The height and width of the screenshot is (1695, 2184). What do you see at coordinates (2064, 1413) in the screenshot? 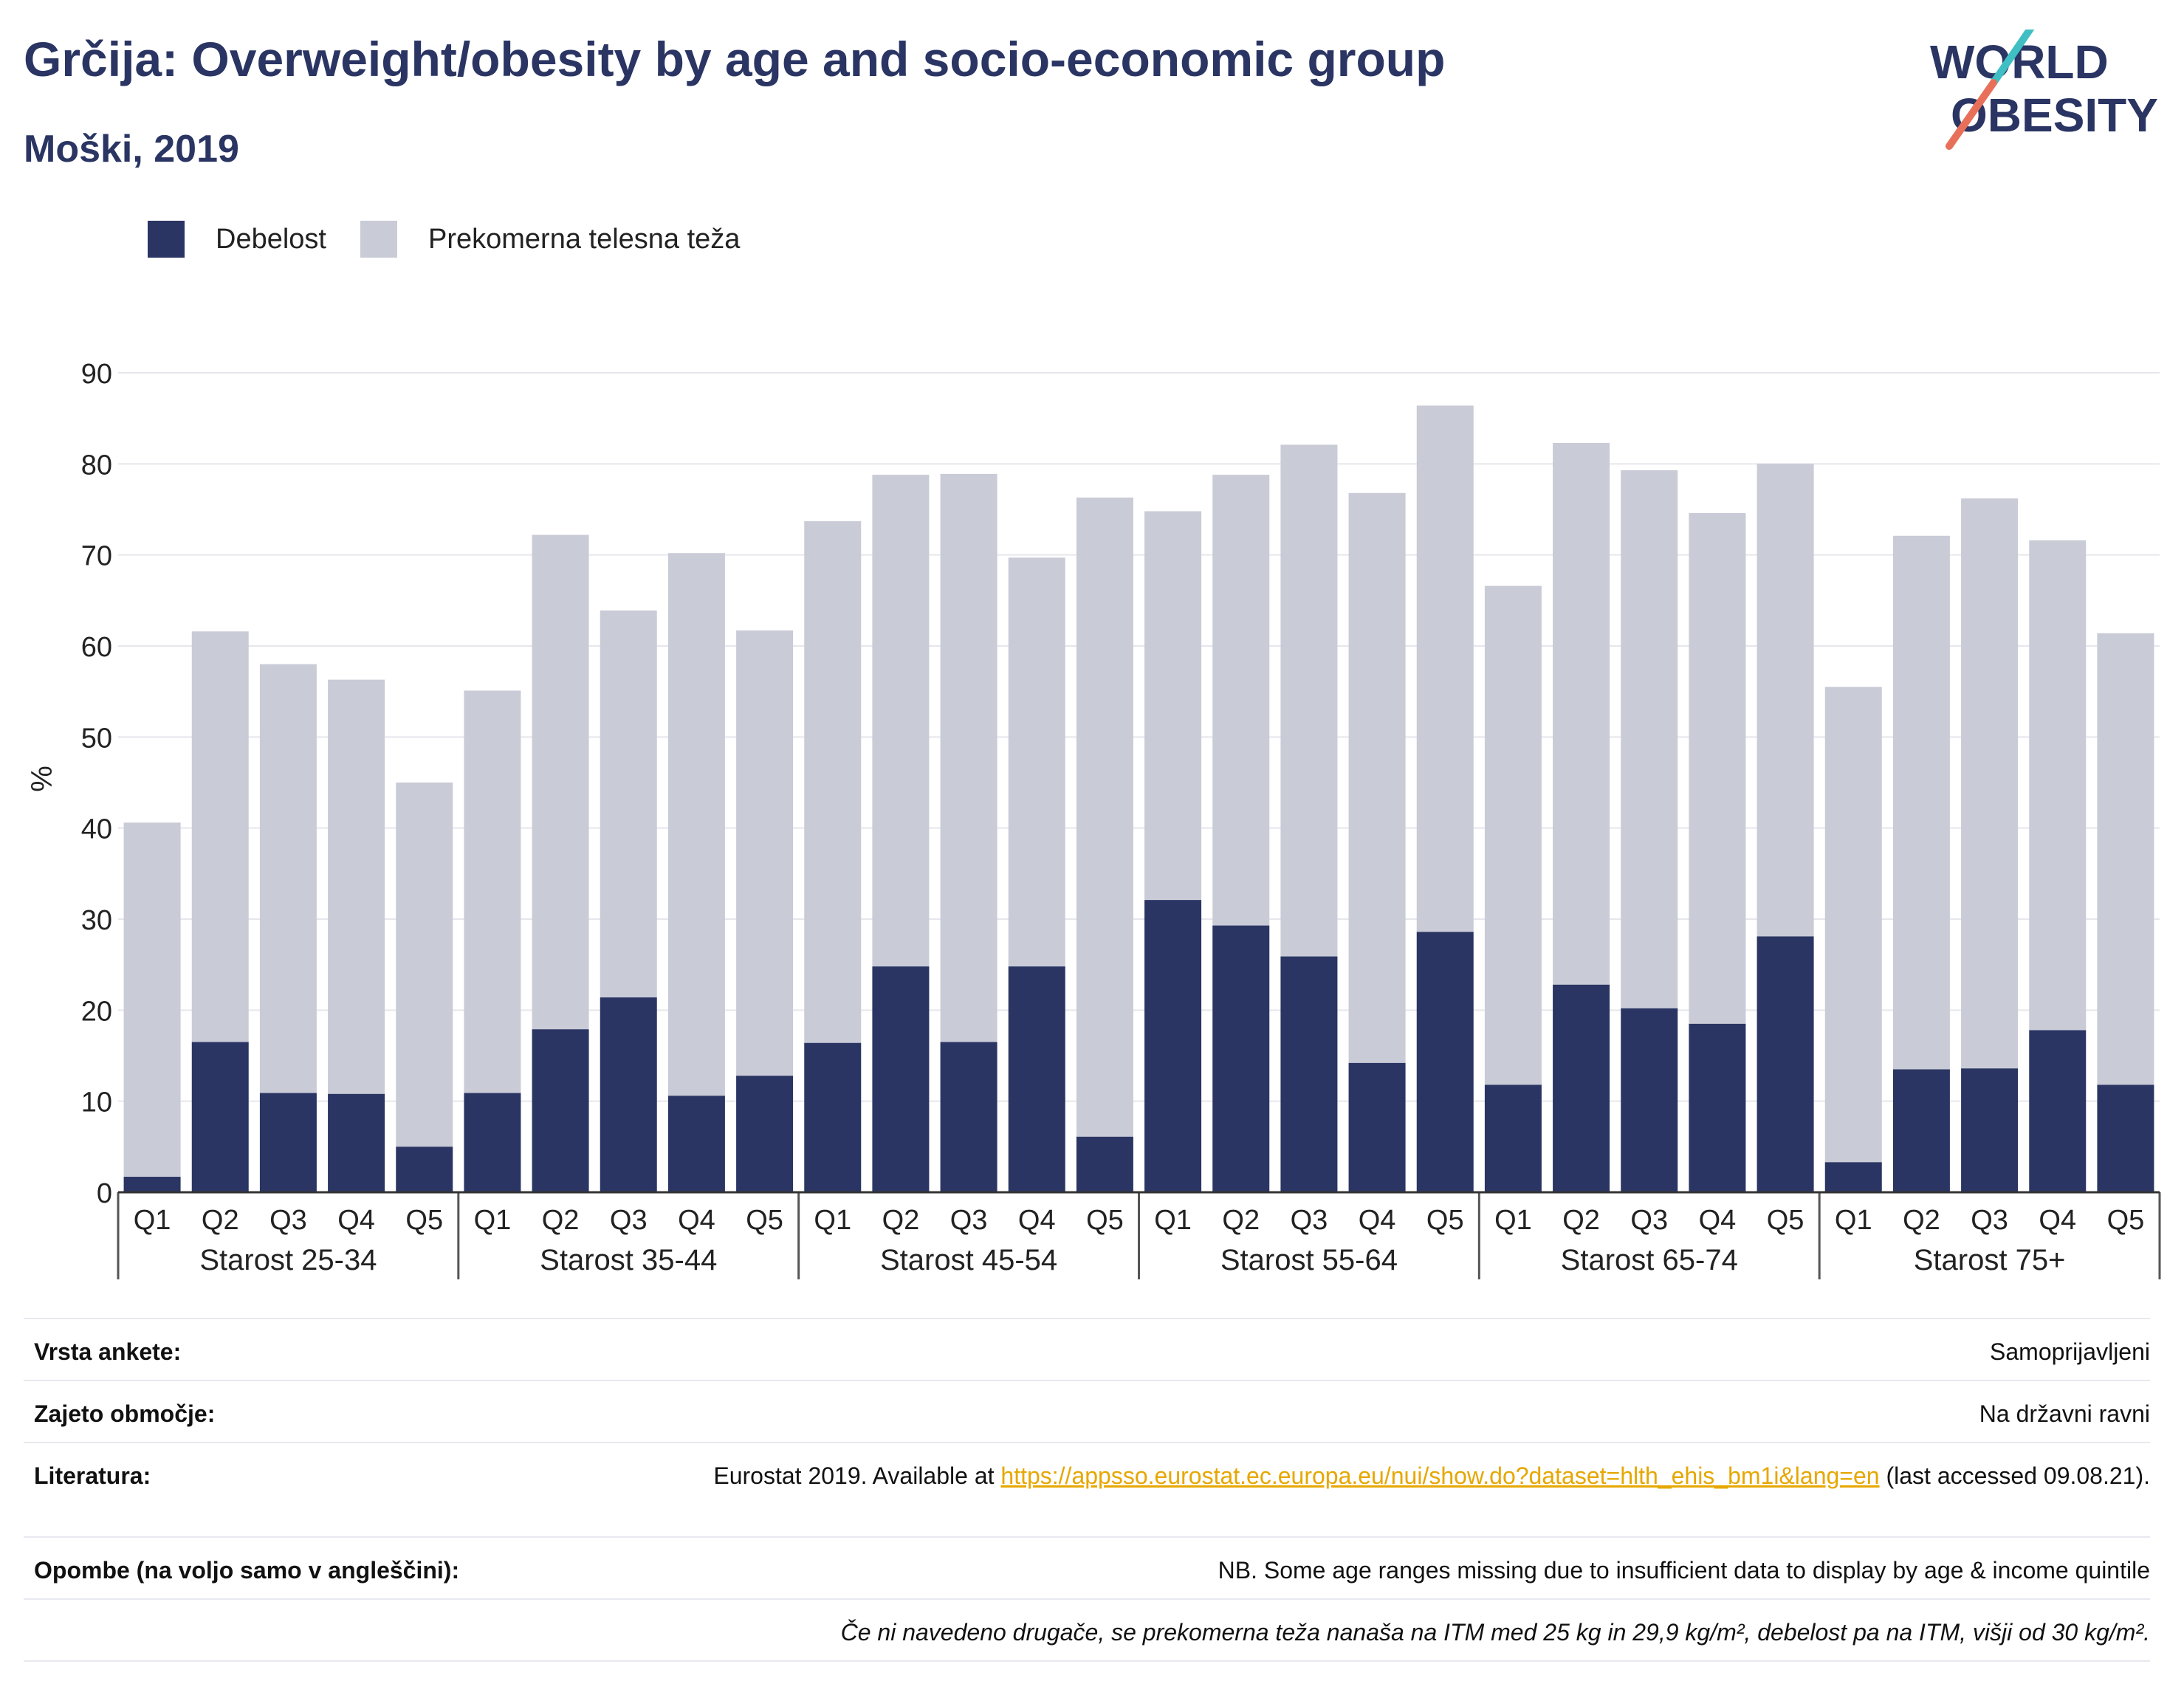
I see `area-value: Na državni ravni` at bounding box center [2064, 1413].